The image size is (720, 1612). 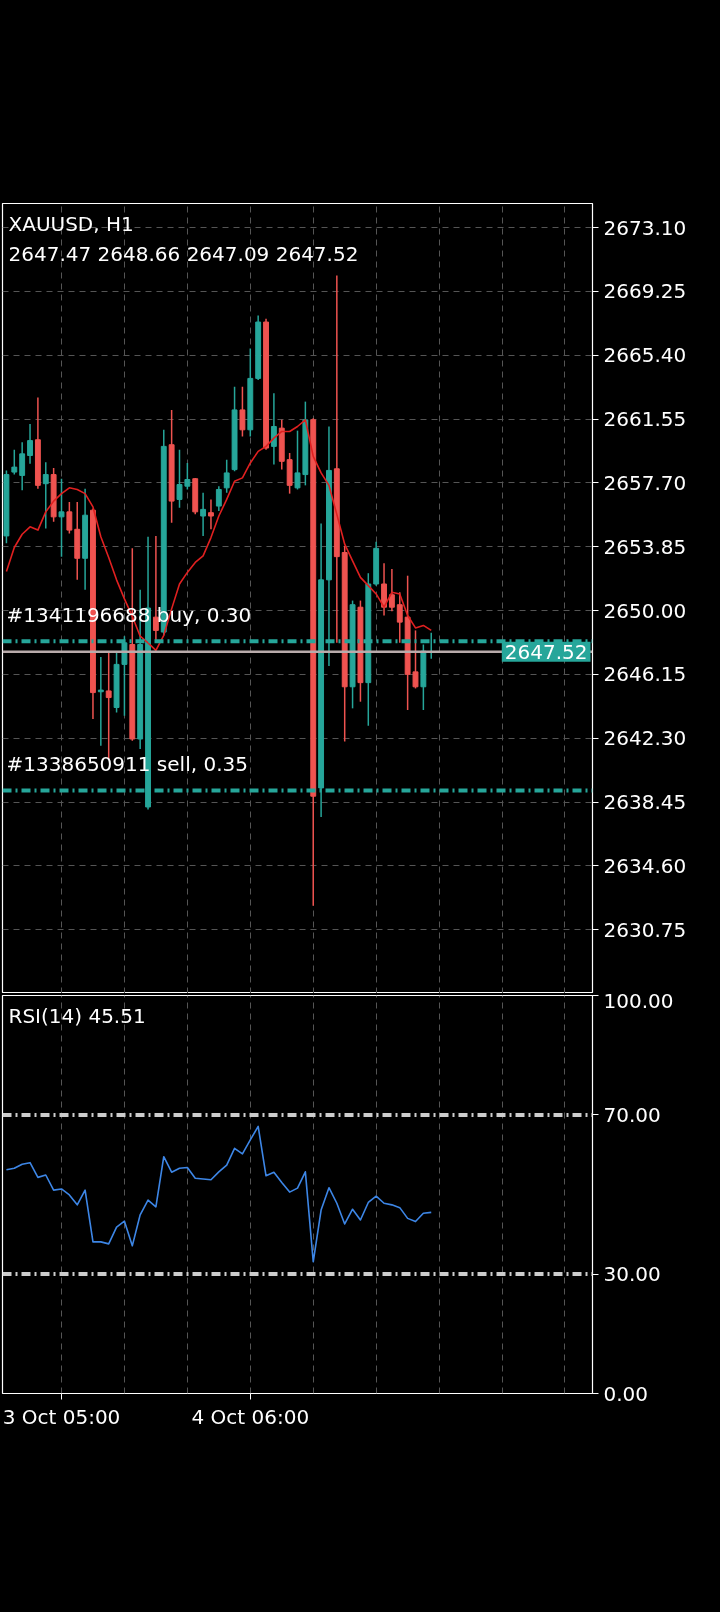 I want to click on y-tick-label: 100.00, so click(x=638, y=1000).